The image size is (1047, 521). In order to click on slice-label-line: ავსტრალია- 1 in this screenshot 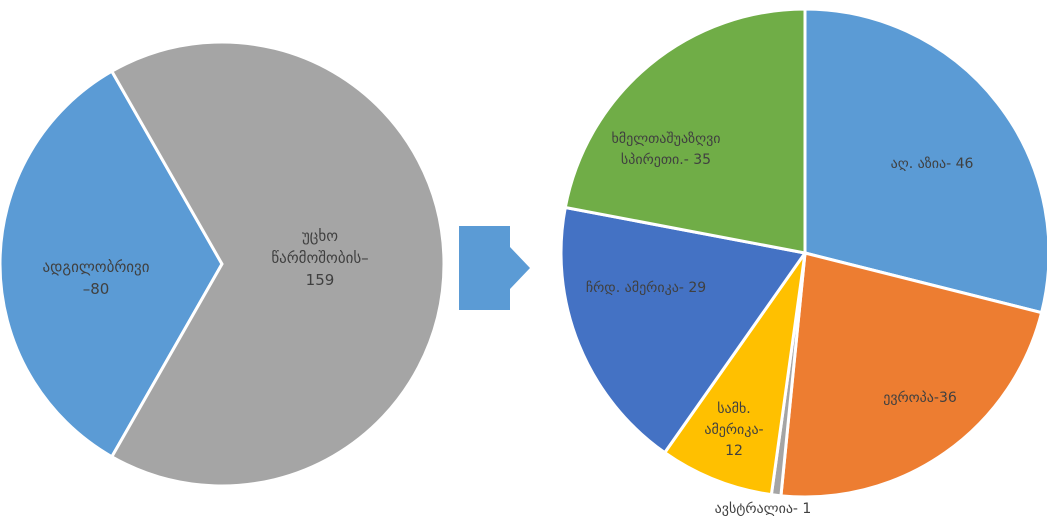, I will do `click(763, 508)`.